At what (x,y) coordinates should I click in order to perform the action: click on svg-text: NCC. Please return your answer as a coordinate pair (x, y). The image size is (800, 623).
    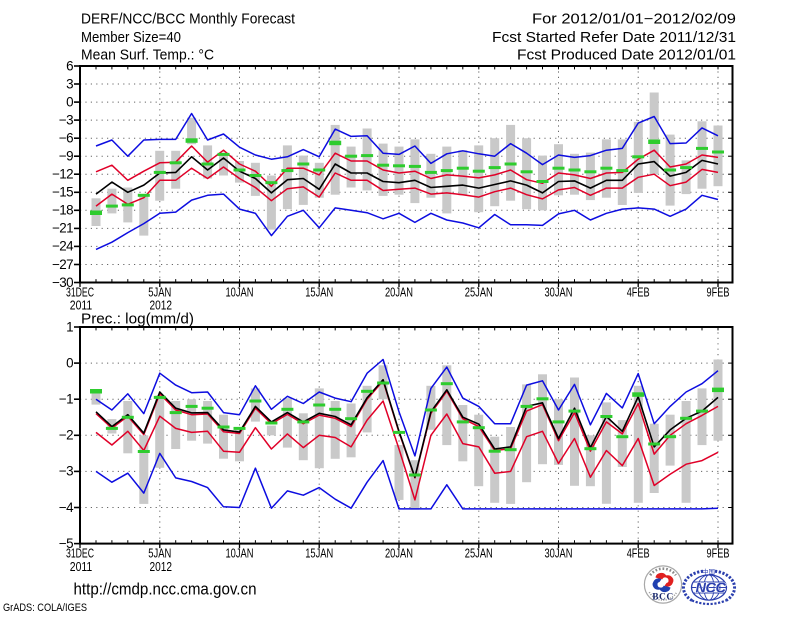
    Looking at the image, I should click on (711, 589).